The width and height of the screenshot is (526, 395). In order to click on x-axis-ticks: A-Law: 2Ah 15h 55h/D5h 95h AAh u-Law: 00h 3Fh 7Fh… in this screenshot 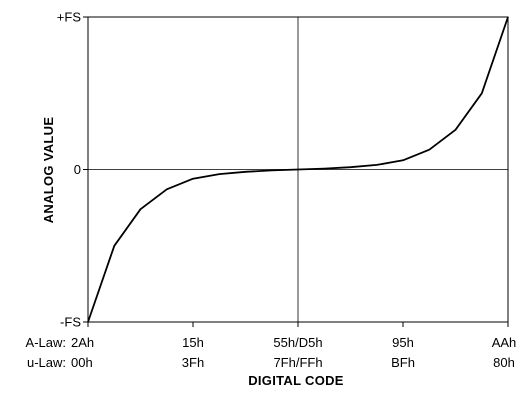, I will do `click(271, 346)`.